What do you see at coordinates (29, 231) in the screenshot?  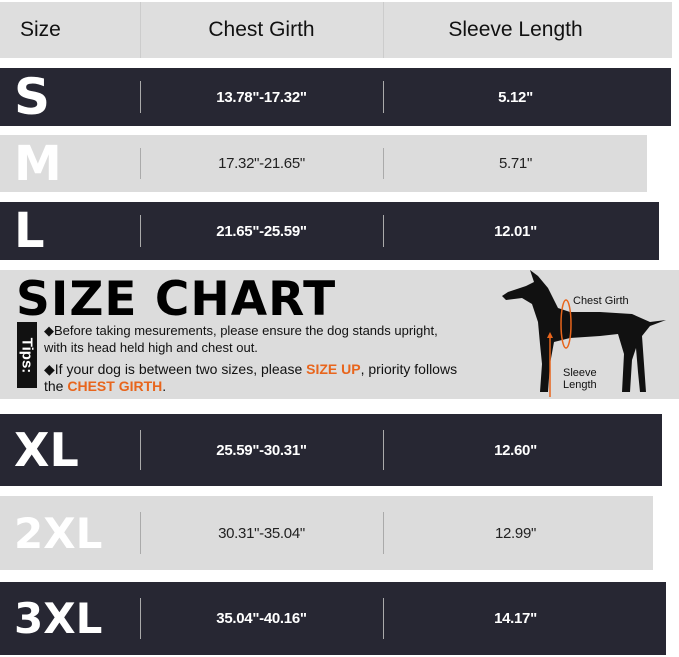 I see `size-label: L` at bounding box center [29, 231].